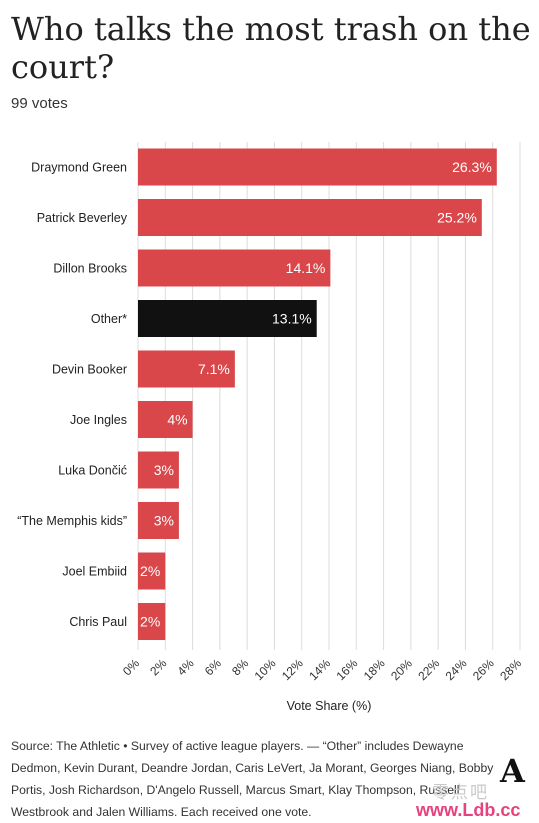  What do you see at coordinates (460, 793) in the screenshot?
I see `watermark-text: 零点吧` at bounding box center [460, 793].